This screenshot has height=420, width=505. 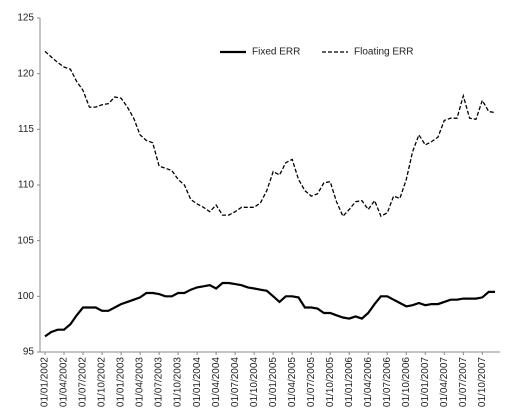 What do you see at coordinates (159, 382) in the screenshot?
I see `x-tick-label: 01/07/2003` at bounding box center [159, 382].